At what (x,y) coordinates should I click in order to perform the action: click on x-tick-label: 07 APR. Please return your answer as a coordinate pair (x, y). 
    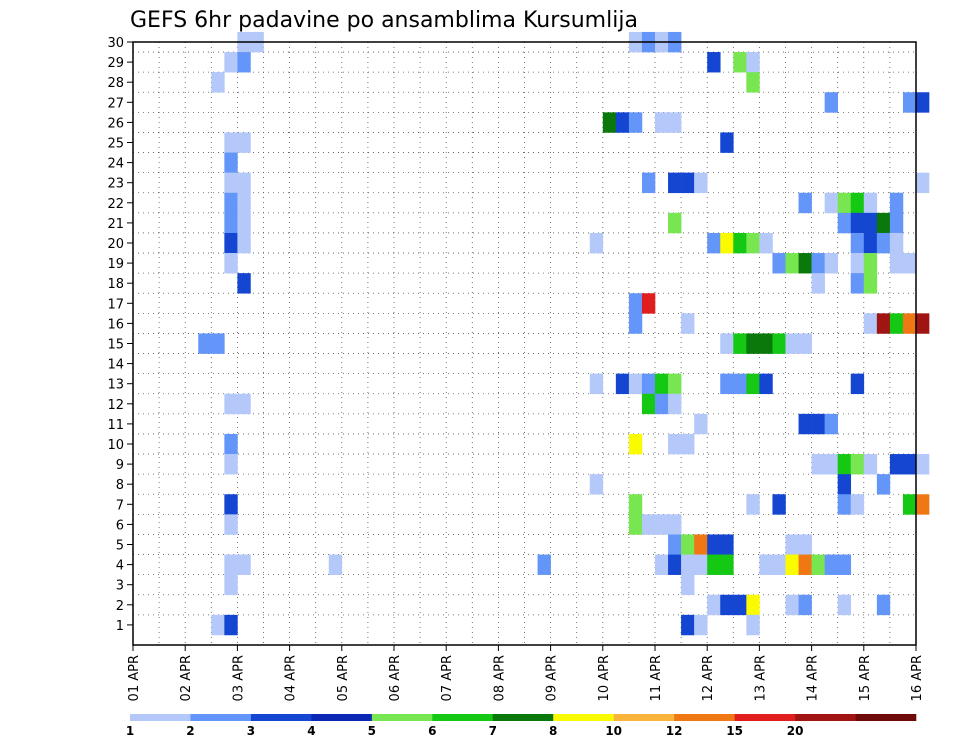
    Looking at the image, I should click on (447, 678).